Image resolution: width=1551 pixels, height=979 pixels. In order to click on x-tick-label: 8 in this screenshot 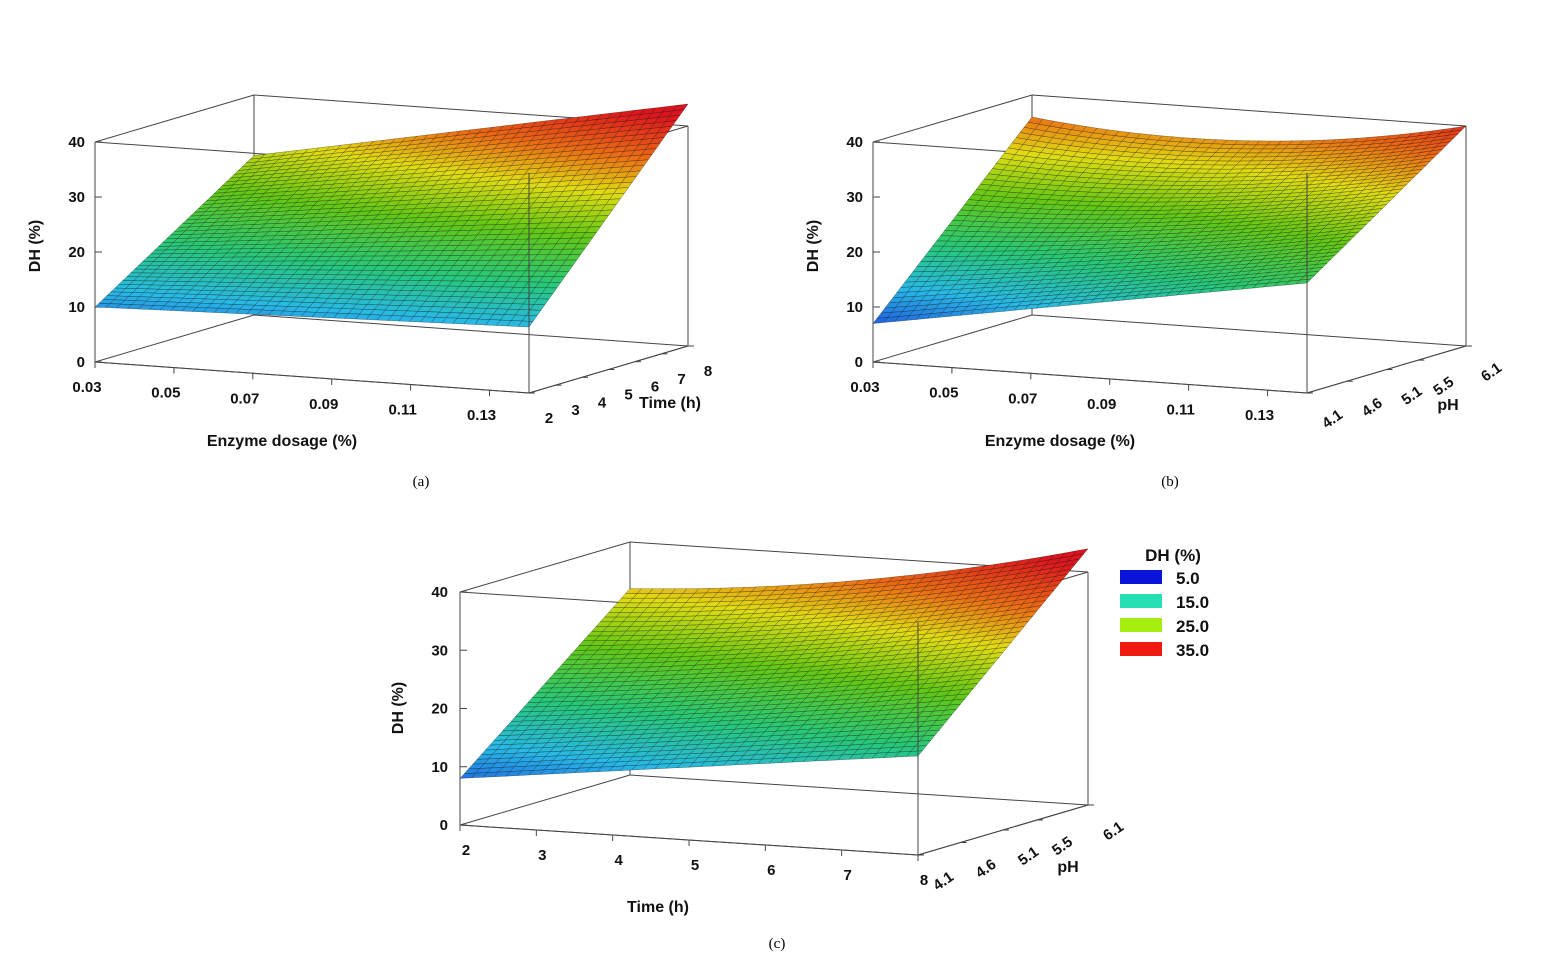, I will do `click(924, 880)`.